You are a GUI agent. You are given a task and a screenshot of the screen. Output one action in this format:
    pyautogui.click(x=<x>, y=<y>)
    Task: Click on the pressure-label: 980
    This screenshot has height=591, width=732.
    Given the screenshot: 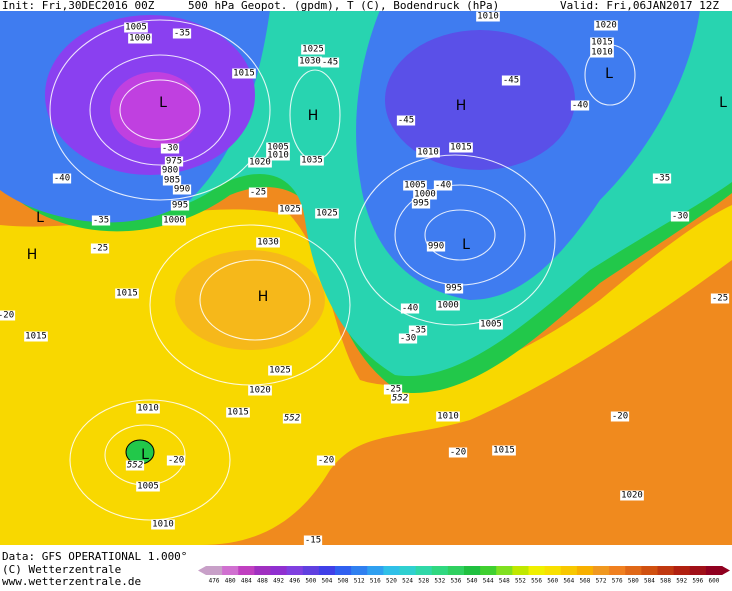 What is the action you would take?
    pyautogui.click(x=170, y=171)
    